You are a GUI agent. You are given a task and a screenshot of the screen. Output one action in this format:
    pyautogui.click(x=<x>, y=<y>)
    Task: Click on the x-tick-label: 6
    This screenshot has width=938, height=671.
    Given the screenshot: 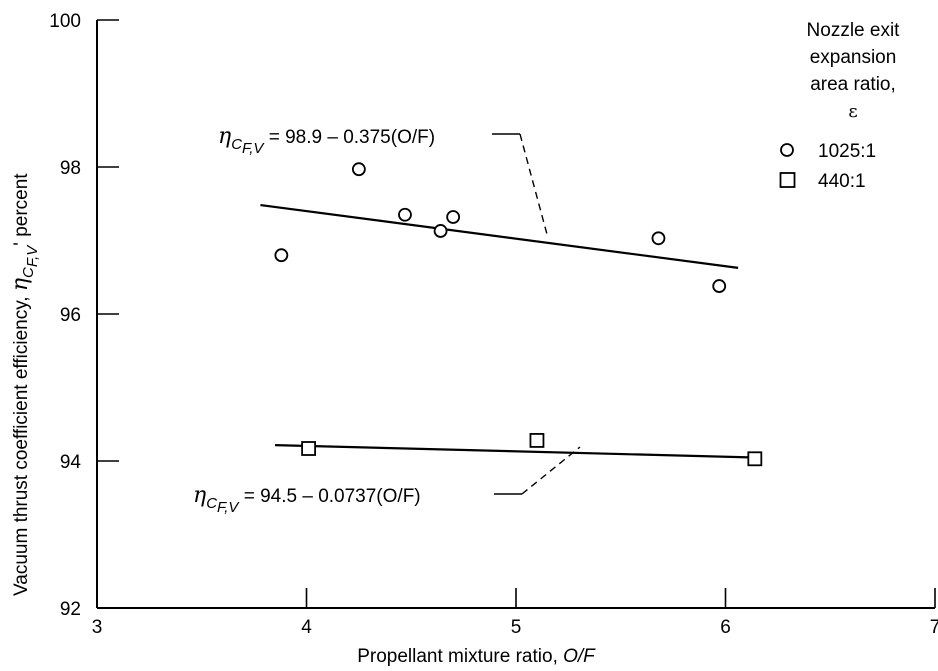 What is the action you would take?
    pyautogui.click(x=725, y=627)
    